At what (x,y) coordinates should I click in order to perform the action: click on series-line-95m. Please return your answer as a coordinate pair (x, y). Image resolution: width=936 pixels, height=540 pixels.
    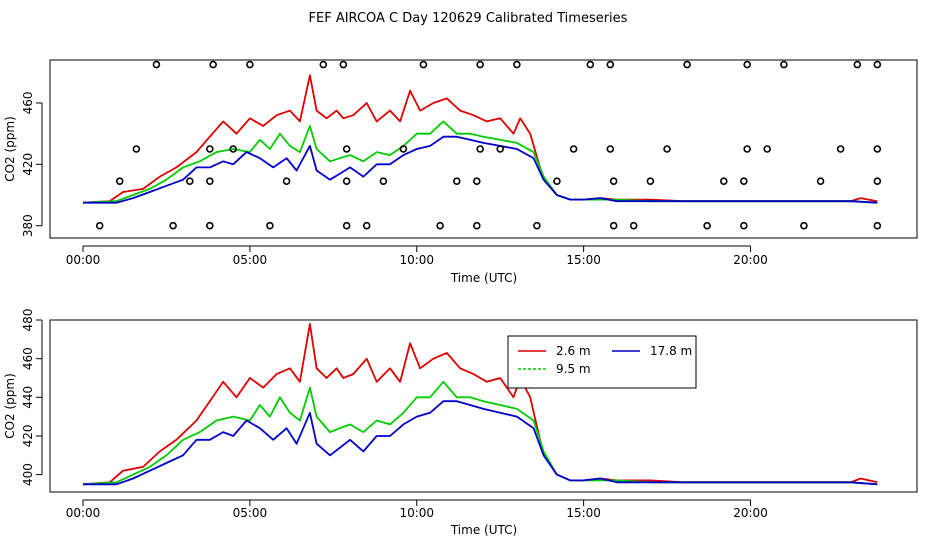
    Looking at the image, I should click on (480, 162).